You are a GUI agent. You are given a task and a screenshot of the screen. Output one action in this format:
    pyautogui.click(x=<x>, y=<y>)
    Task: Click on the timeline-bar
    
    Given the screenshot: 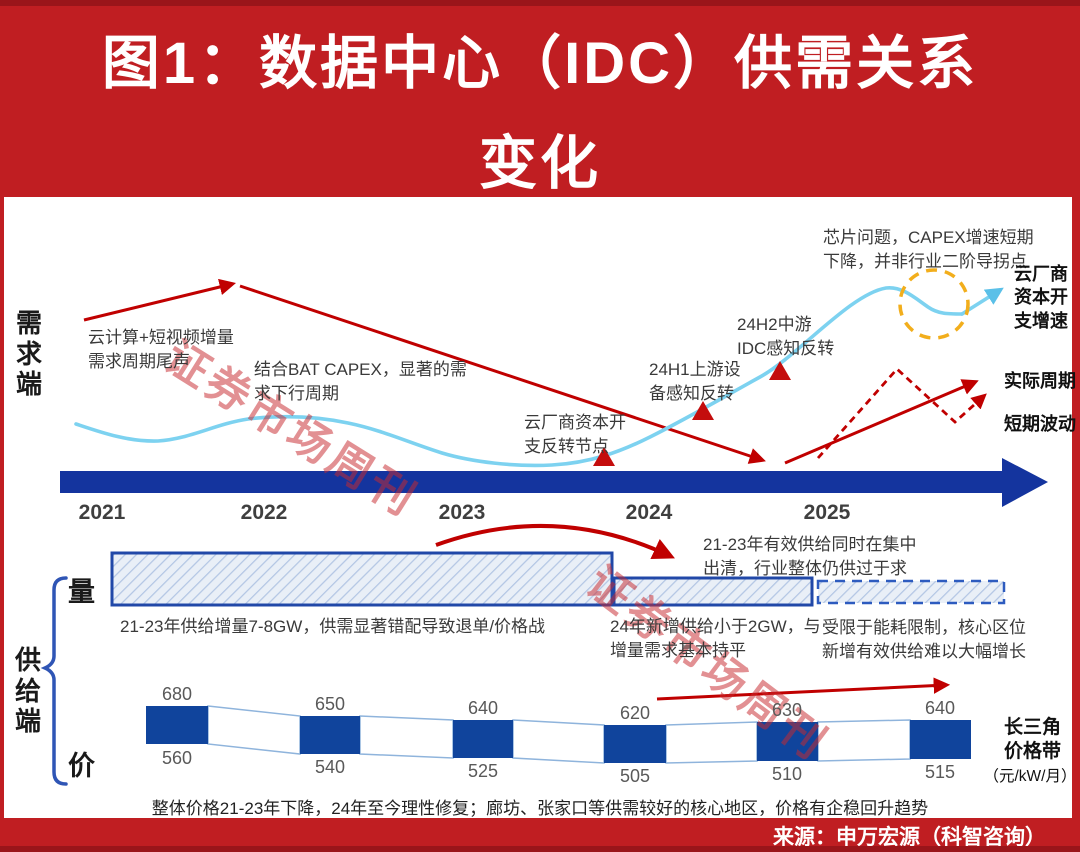 What is the action you would take?
    pyautogui.click(x=554, y=482)
    